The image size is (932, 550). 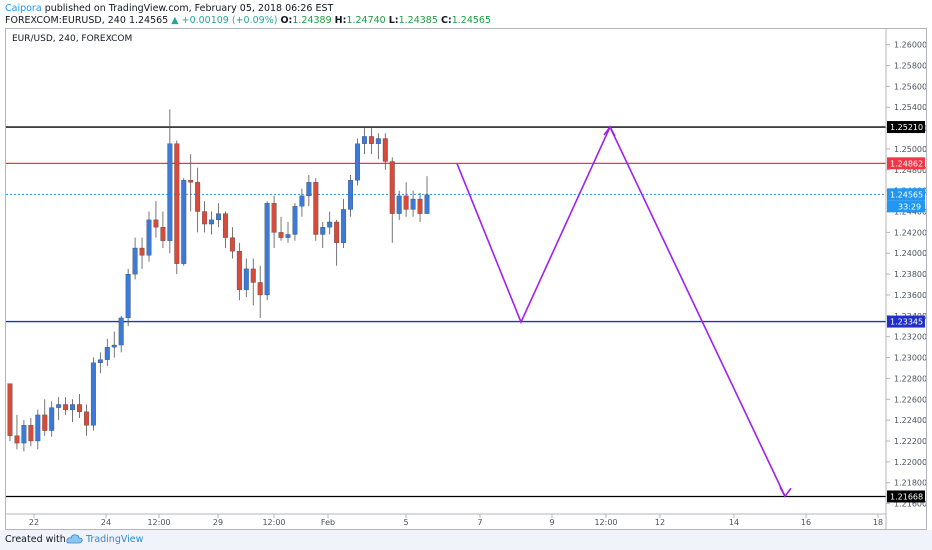 I want to click on price-tick-label-11: 1.23800, so click(x=910, y=274).